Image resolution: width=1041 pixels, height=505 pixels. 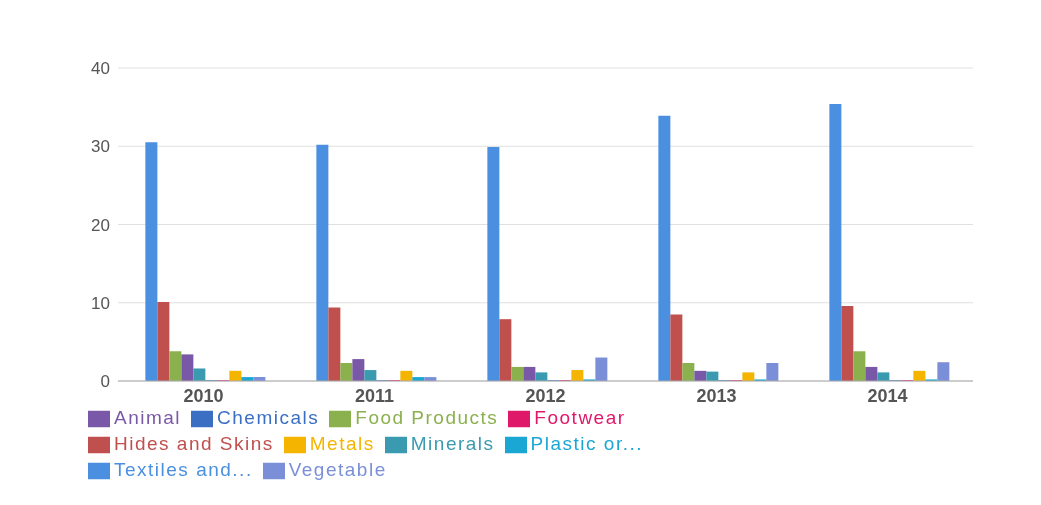 I want to click on x-tick-label: 2014, so click(x=887, y=395).